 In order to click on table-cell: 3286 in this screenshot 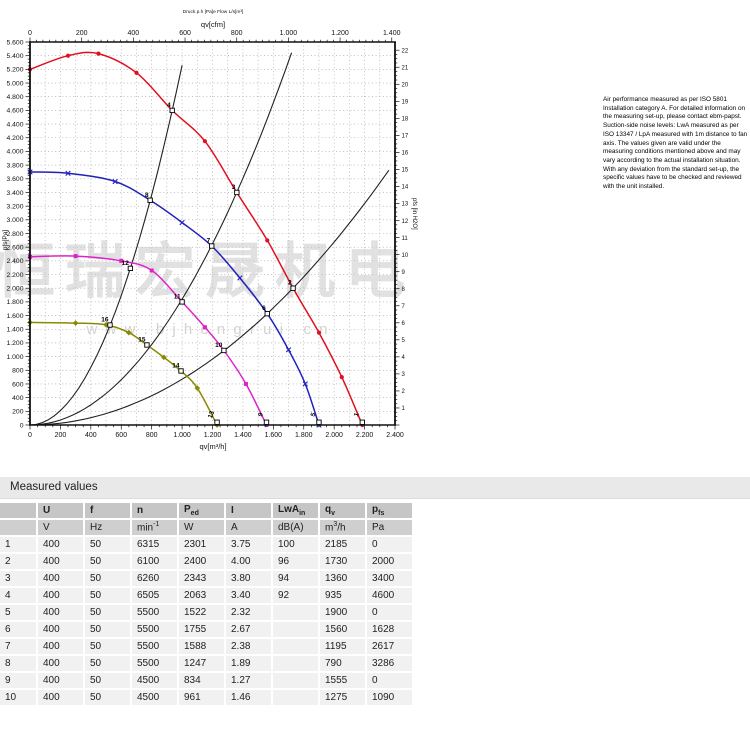, I will do `click(389, 663)`.